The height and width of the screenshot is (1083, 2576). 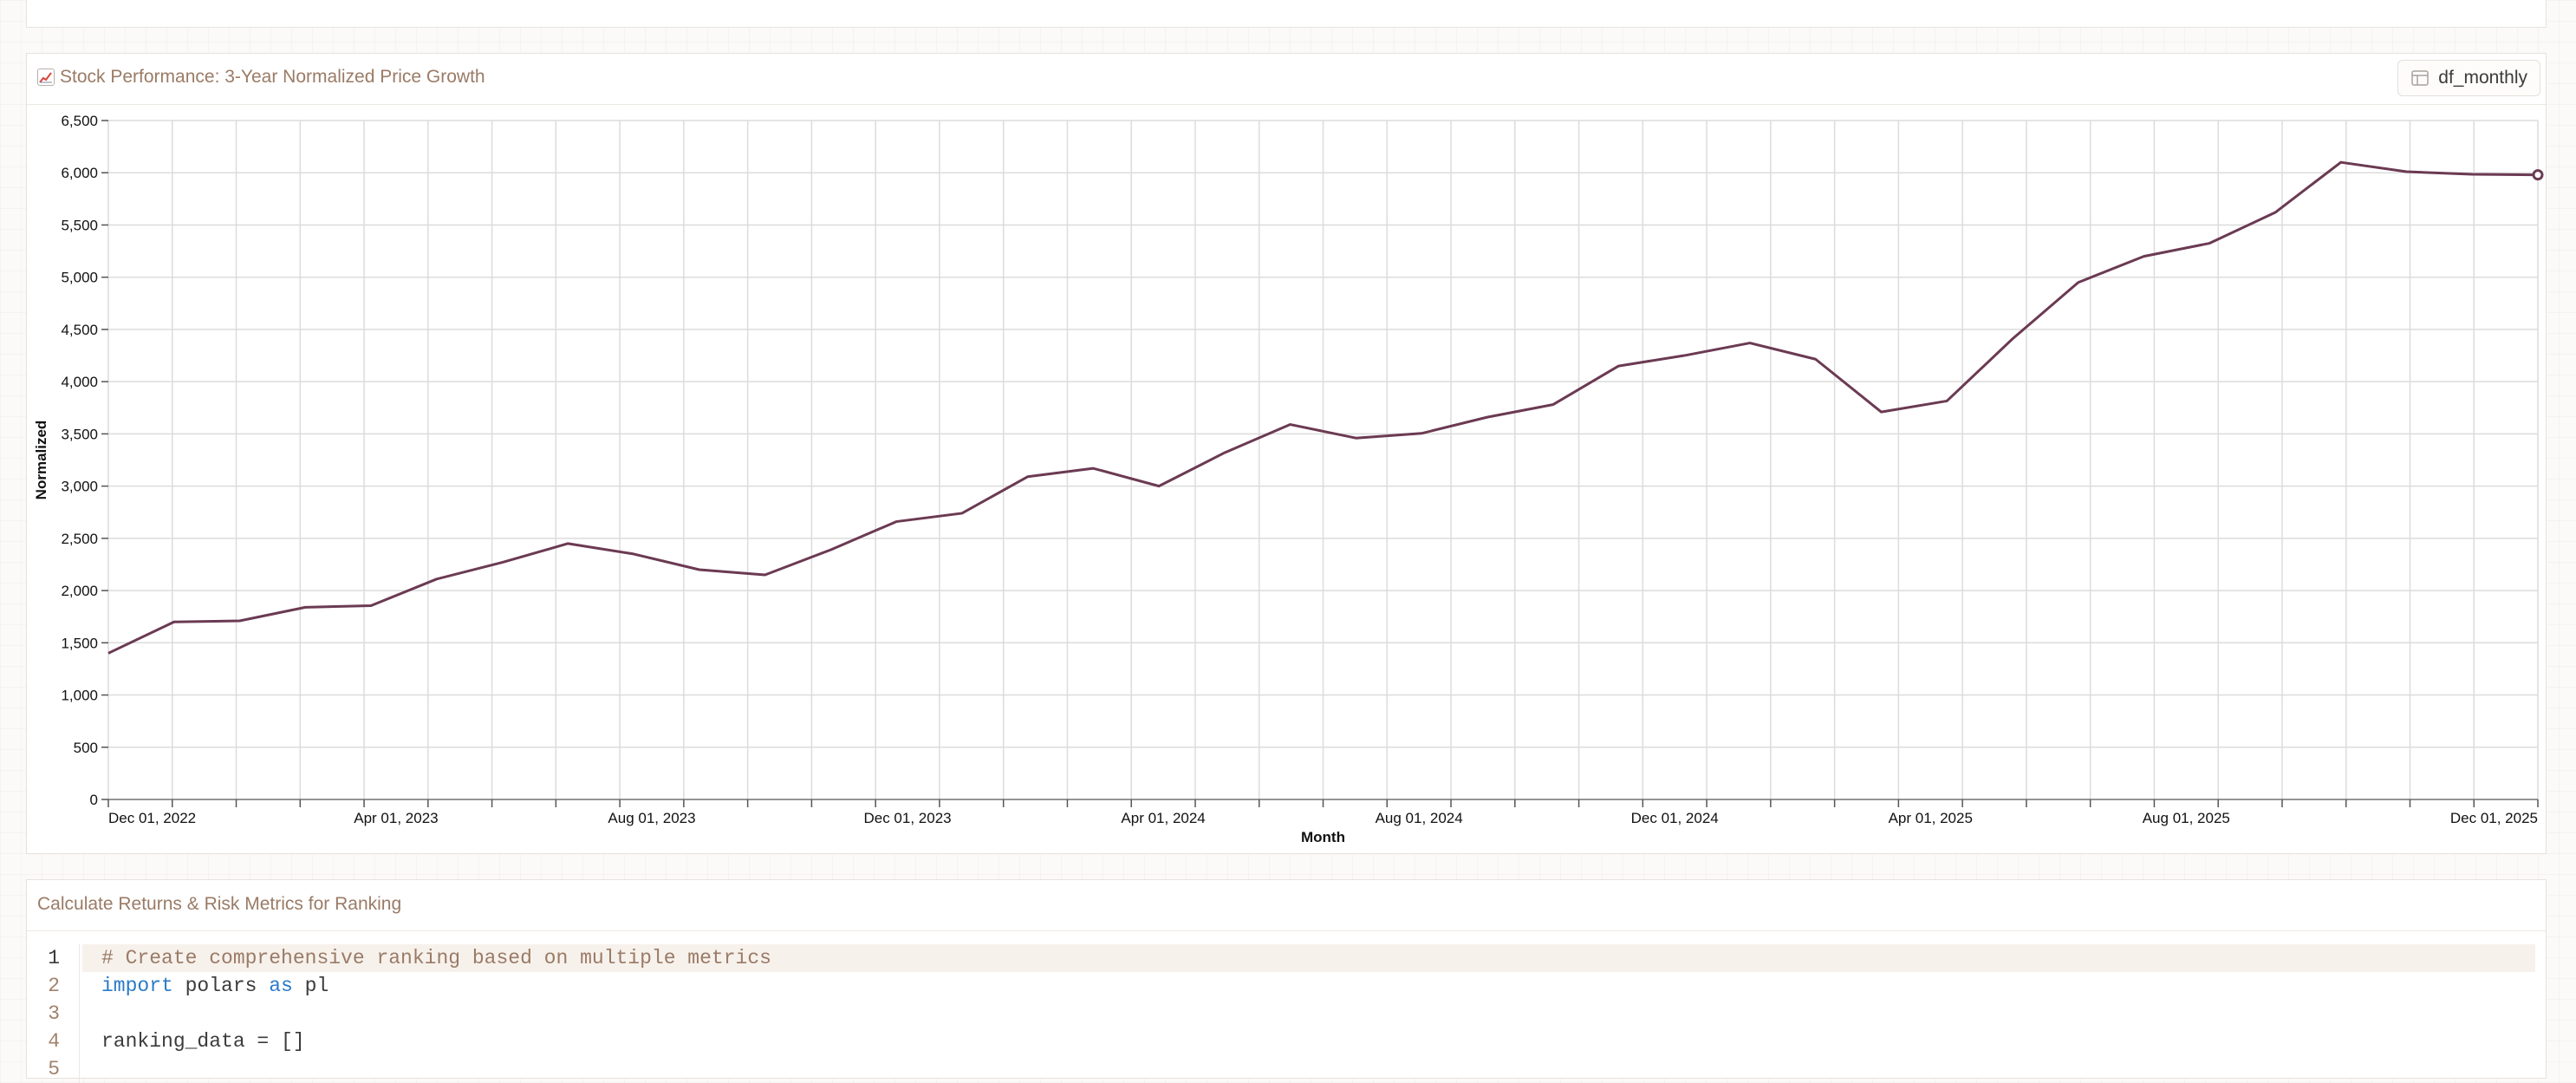 I want to click on line-number: 2, so click(x=54, y=986).